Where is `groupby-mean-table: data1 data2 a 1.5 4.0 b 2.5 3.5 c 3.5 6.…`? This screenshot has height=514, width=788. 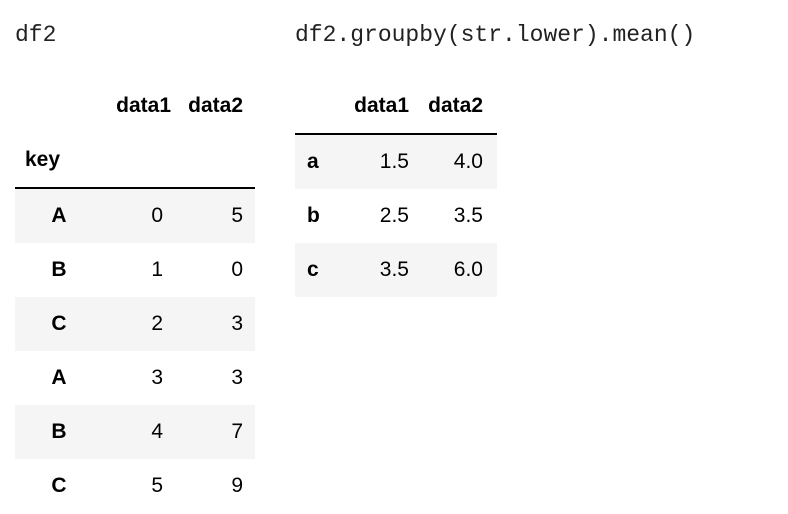 groupby-mean-table: data1 data2 a 1.5 4.0 b 2.5 3.5 c 3.5 6.… is located at coordinates (396, 188).